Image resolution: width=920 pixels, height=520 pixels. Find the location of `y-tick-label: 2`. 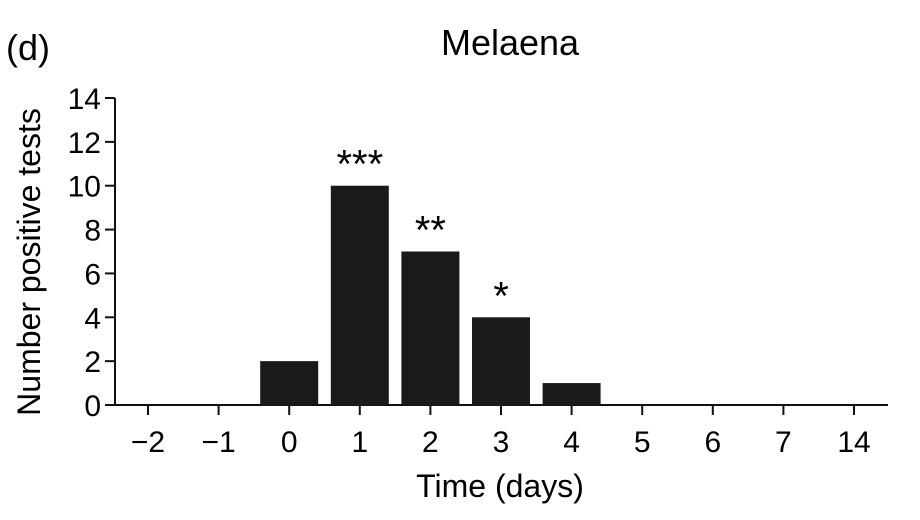

y-tick-label: 2 is located at coordinates (92, 362).